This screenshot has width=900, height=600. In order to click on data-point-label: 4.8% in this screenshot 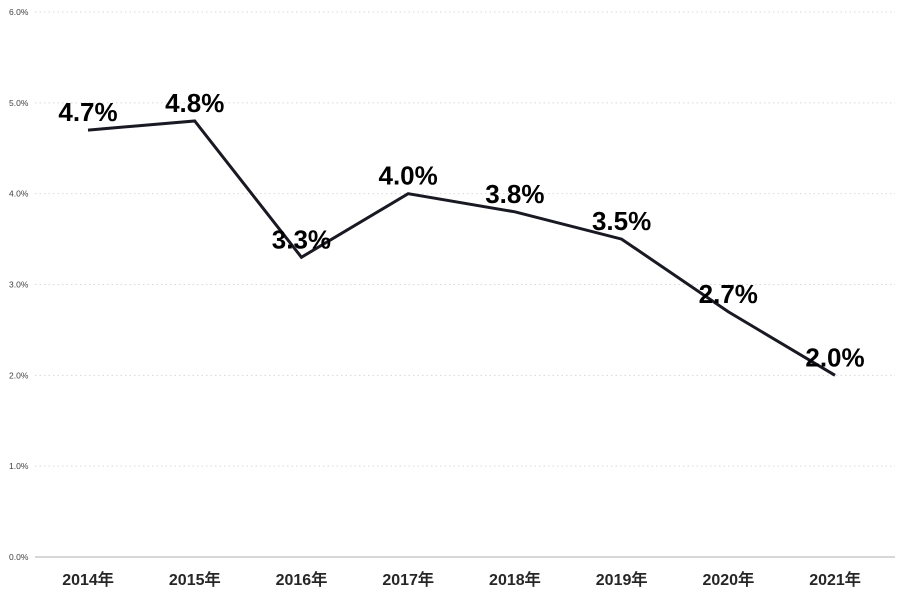, I will do `click(194, 103)`.